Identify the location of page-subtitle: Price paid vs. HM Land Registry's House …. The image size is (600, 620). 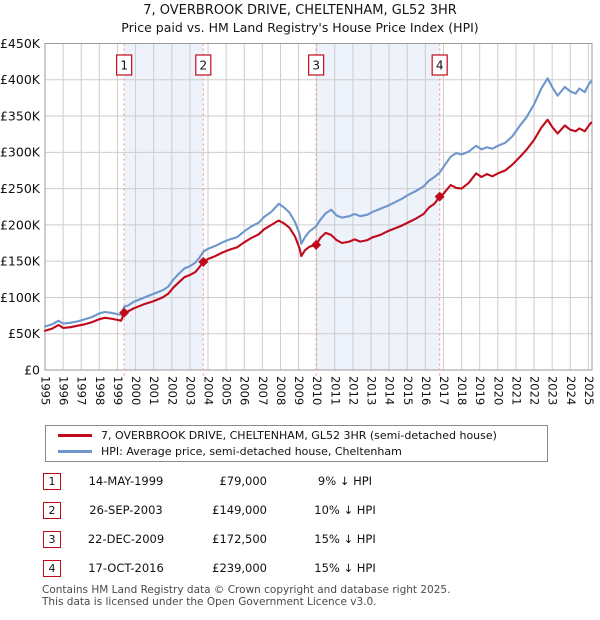
(300, 27).